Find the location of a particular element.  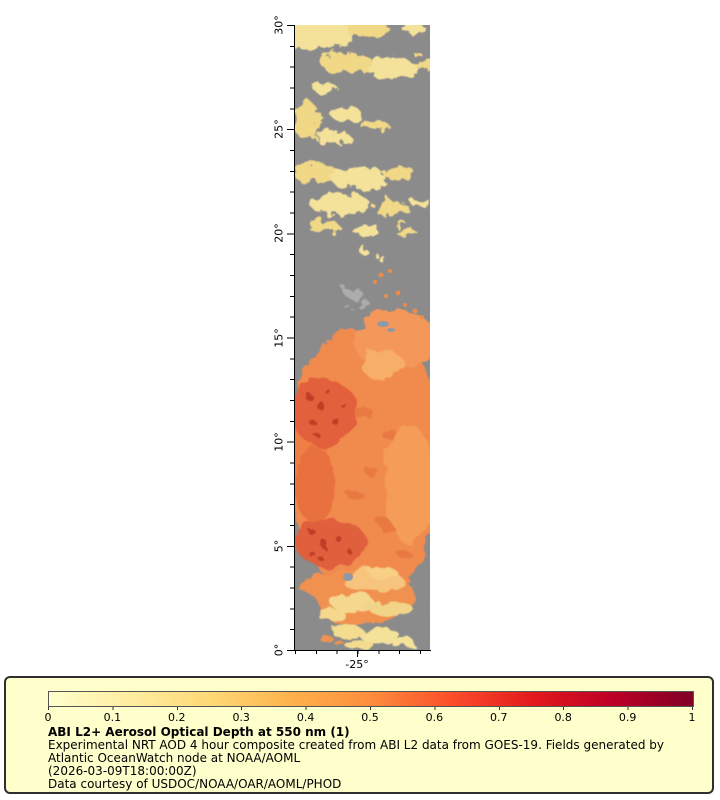

dust-specks is located at coordinates (398, 294).